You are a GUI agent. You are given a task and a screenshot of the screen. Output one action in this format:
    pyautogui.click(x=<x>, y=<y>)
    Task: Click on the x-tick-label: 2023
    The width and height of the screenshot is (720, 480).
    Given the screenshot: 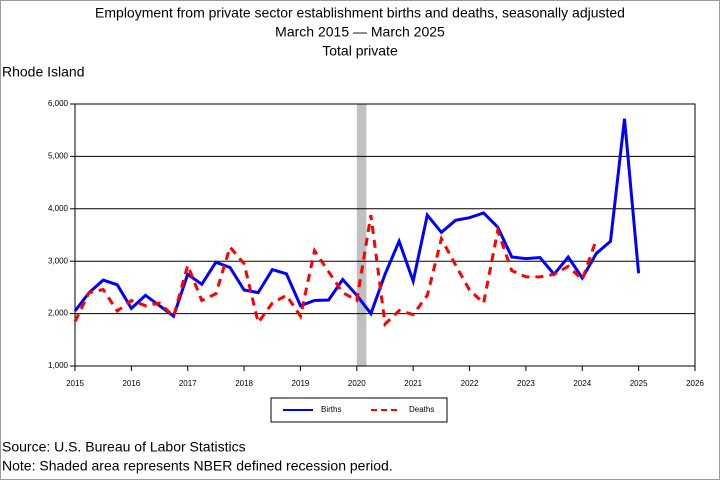 What is the action you would take?
    pyautogui.click(x=526, y=383)
    